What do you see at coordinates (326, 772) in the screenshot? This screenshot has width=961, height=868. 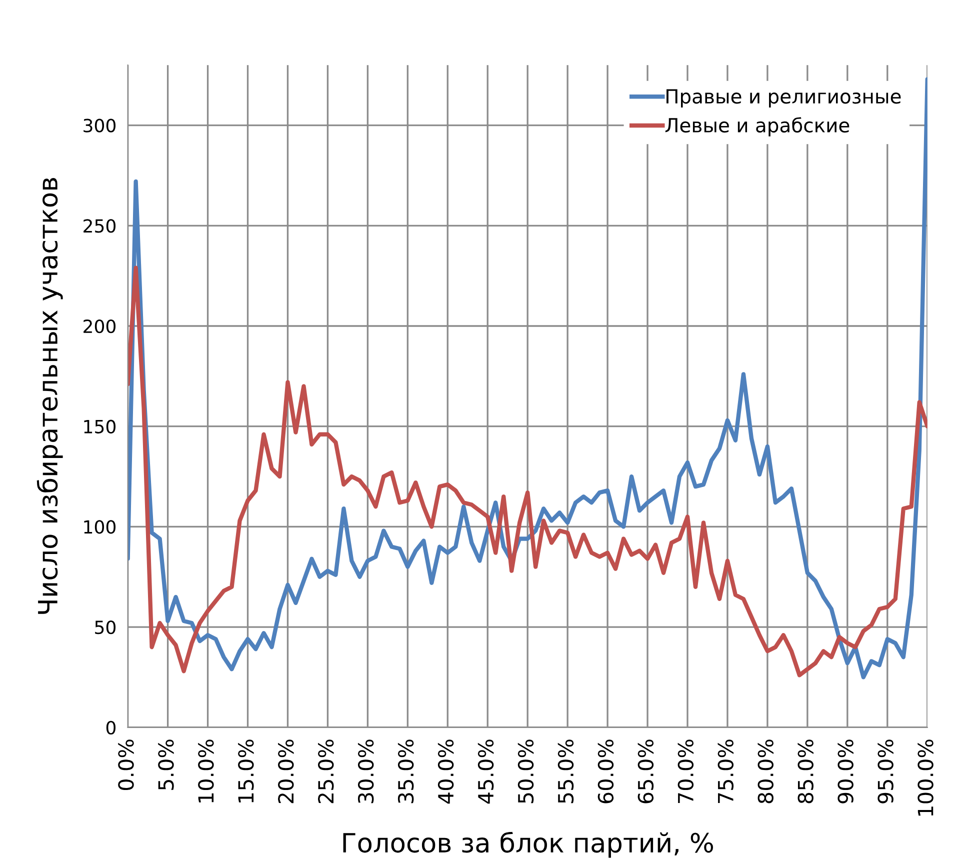 I see `x-tick-label: 25.0%` at bounding box center [326, 772].